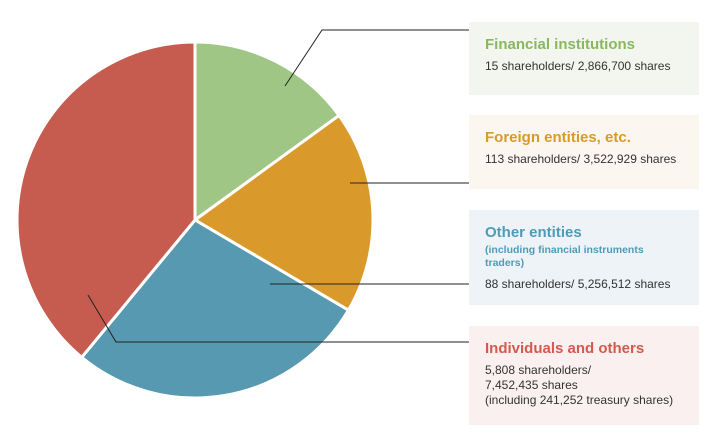  What do you see at coordinates (578, 66) in the screenshot?
I see `legend-detail-financial-institutions: 15 shareholders/ 2,866,700 shares` at bounding box center [578, 66].